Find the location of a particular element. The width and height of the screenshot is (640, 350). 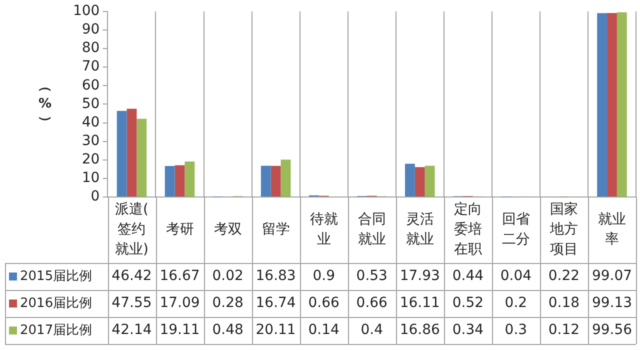

data-label: 0.2 is located at coordinates (516, 303).